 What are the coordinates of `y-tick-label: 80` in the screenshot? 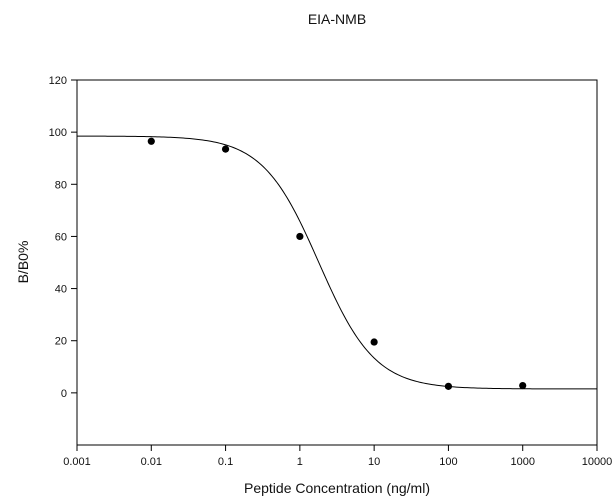 It's located at (61, 185).